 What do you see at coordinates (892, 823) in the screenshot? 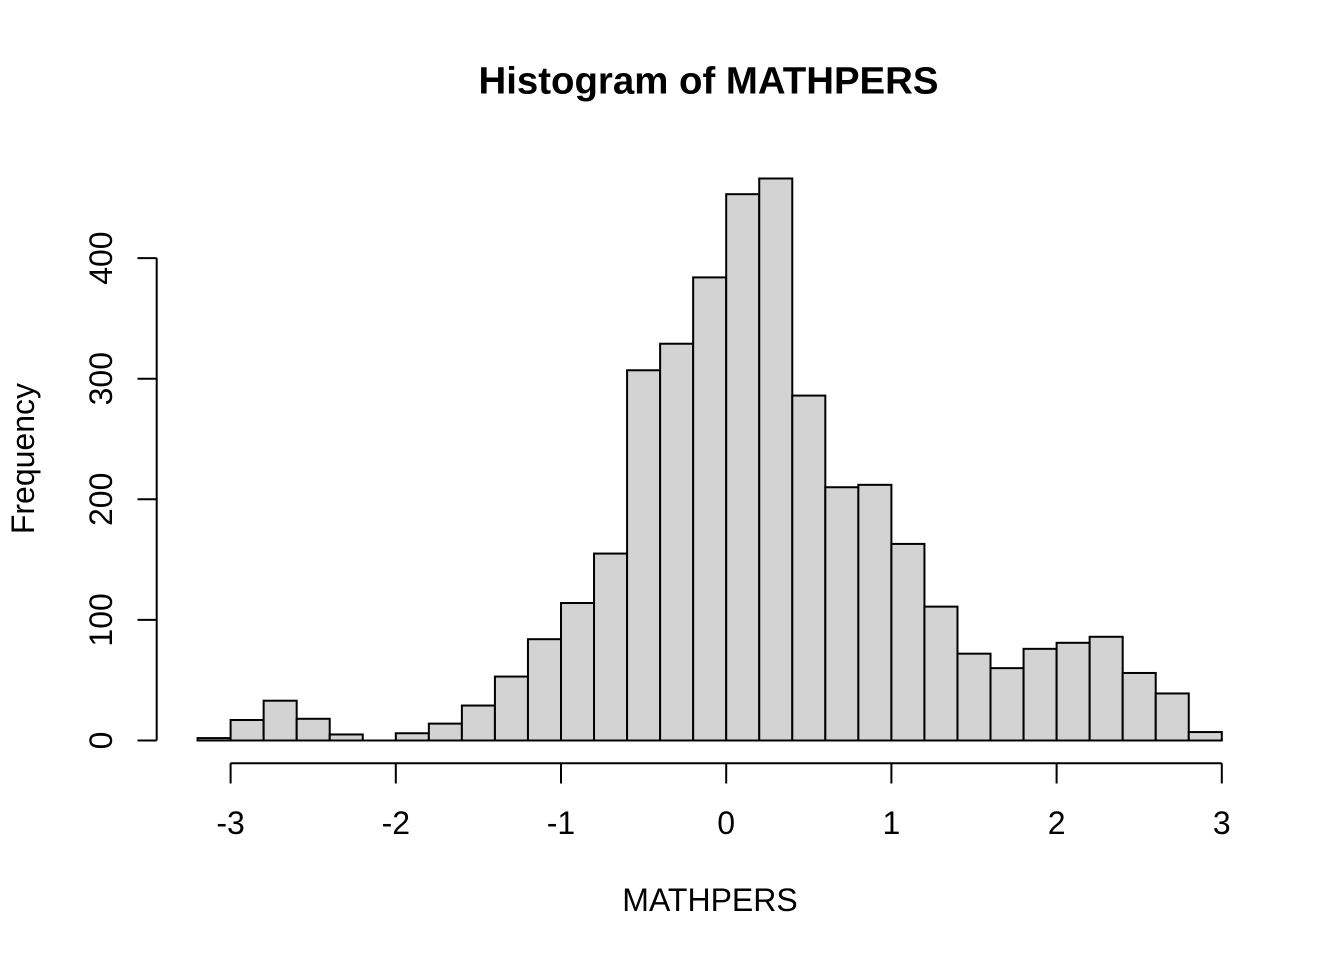
I see `svg-text: 1` at bounding box center [892, 823].